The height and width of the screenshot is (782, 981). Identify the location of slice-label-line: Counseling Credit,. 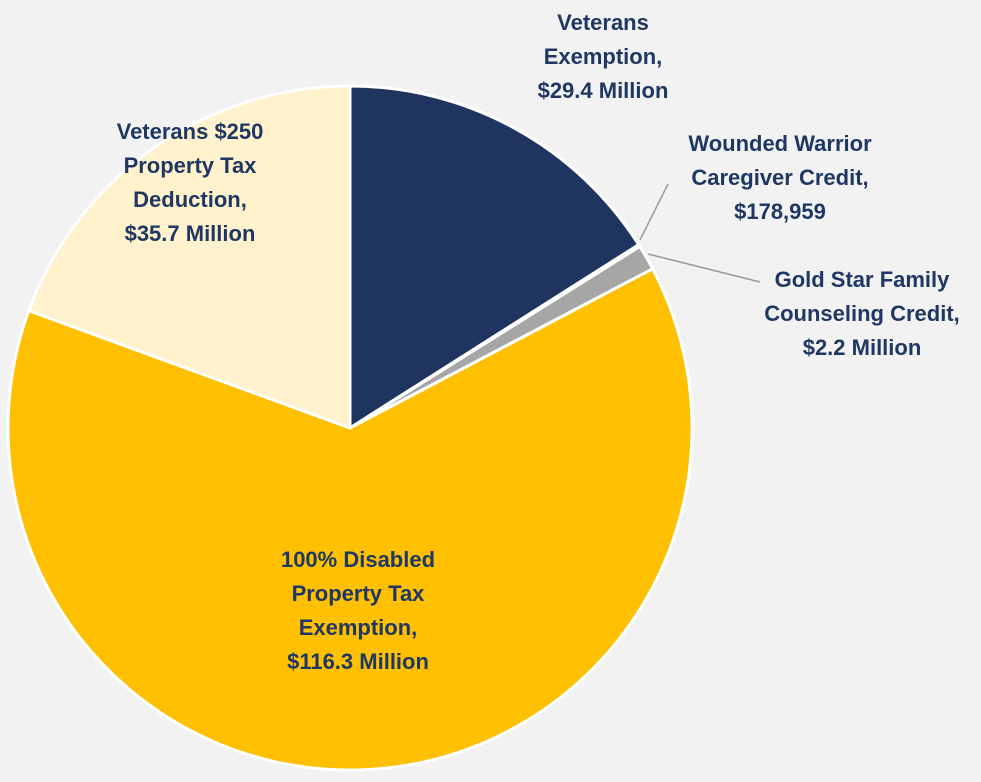
(862, 313).